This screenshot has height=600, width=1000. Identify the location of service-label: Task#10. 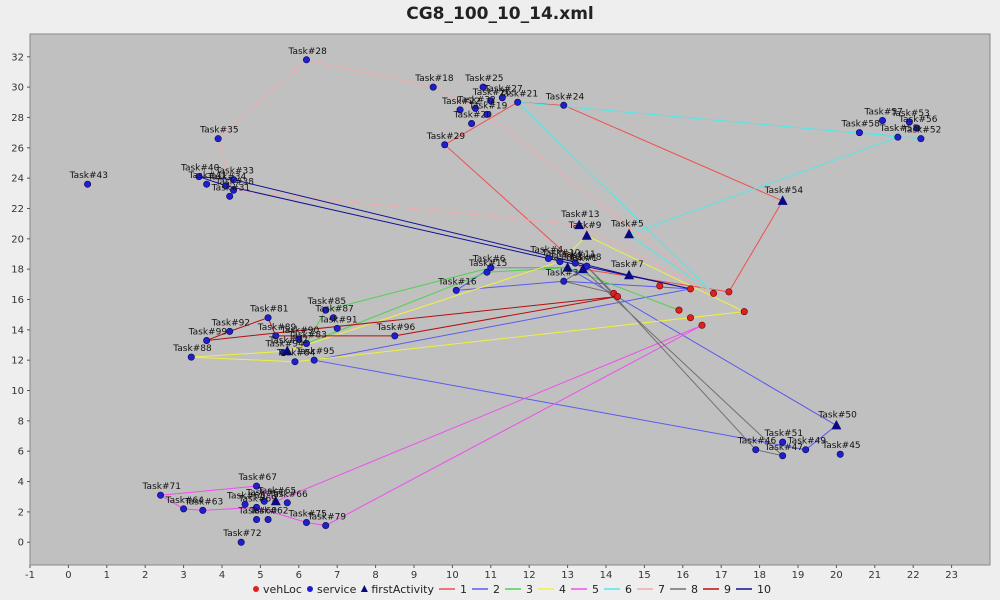
(561, 254).